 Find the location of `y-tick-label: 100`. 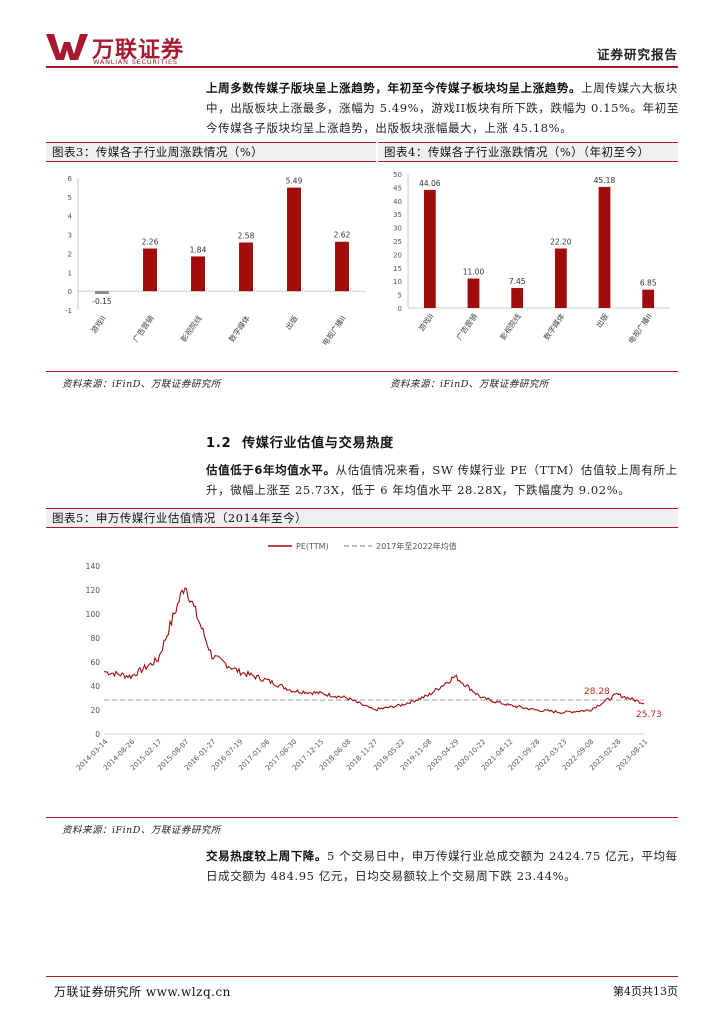

y-tick-label: 100 is located at coordinates (93, 614).